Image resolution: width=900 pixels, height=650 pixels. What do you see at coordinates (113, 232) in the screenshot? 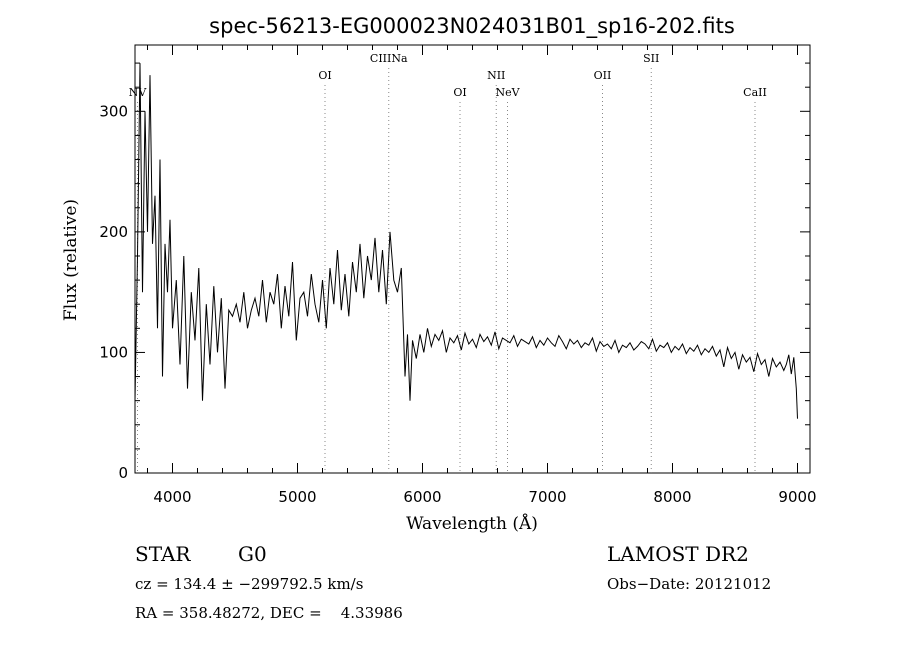
I see `y-tick-label-200: 200` at bounding box center [113, 232].